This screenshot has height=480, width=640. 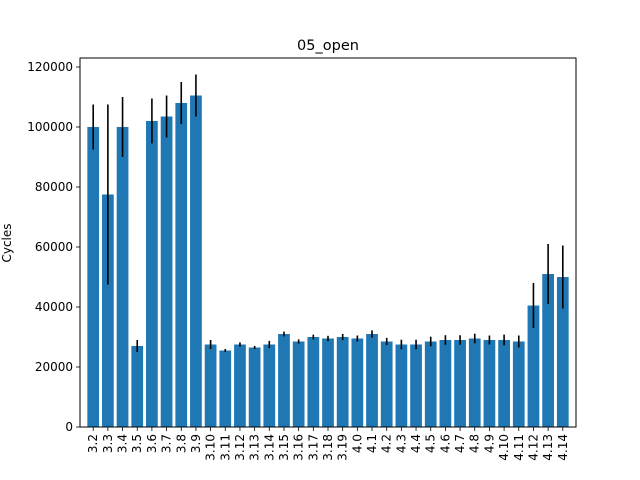 I want to click on y-tick-label: 120000, so click(x=50, y=67).